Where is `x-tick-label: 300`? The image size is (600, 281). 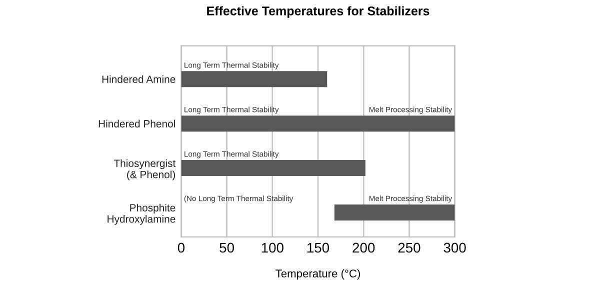
x-tick-label: 300 is located at coordinates (455, 247).